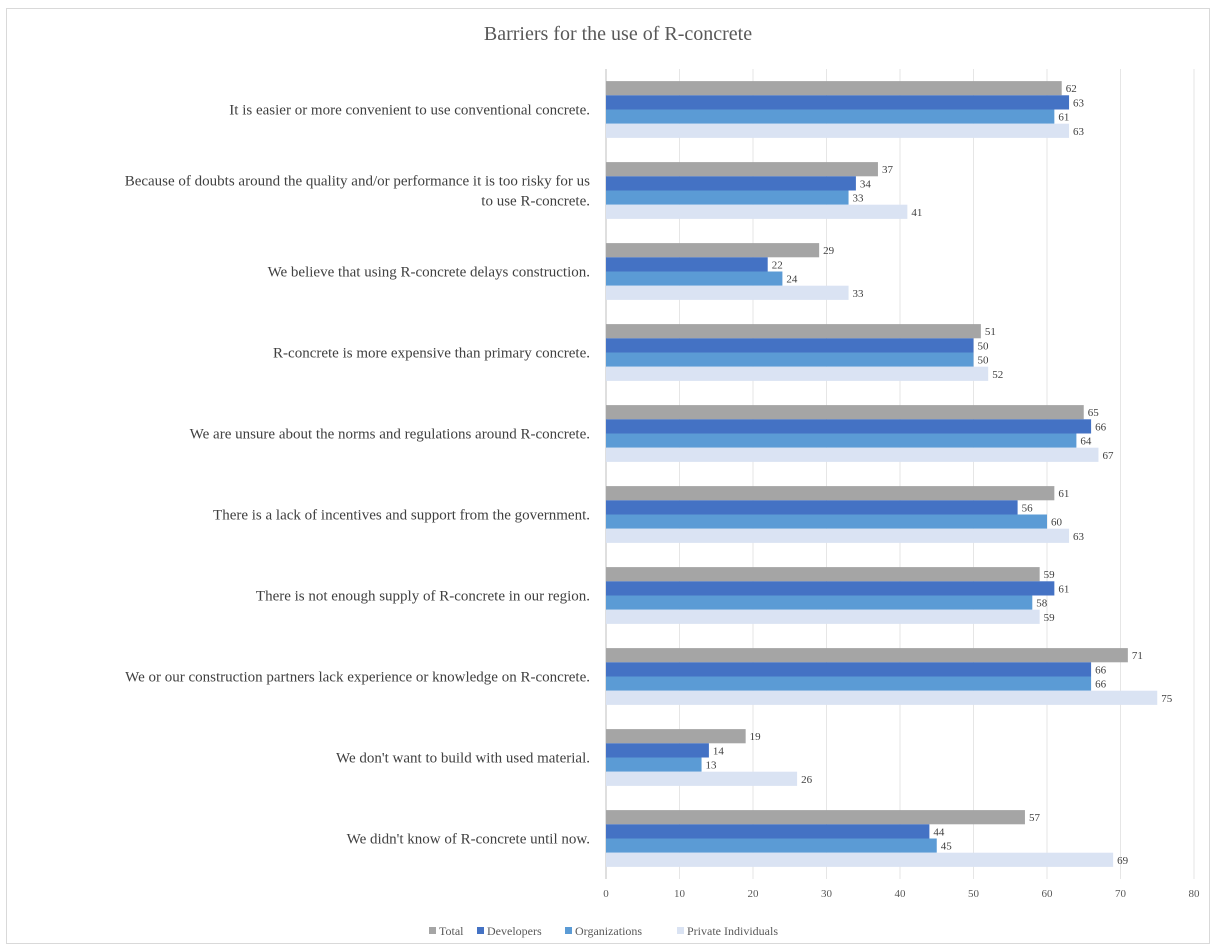  Describe the element at coordinates (680, 894) in the screenshot. I see `x-tick-label: 10` at that location.